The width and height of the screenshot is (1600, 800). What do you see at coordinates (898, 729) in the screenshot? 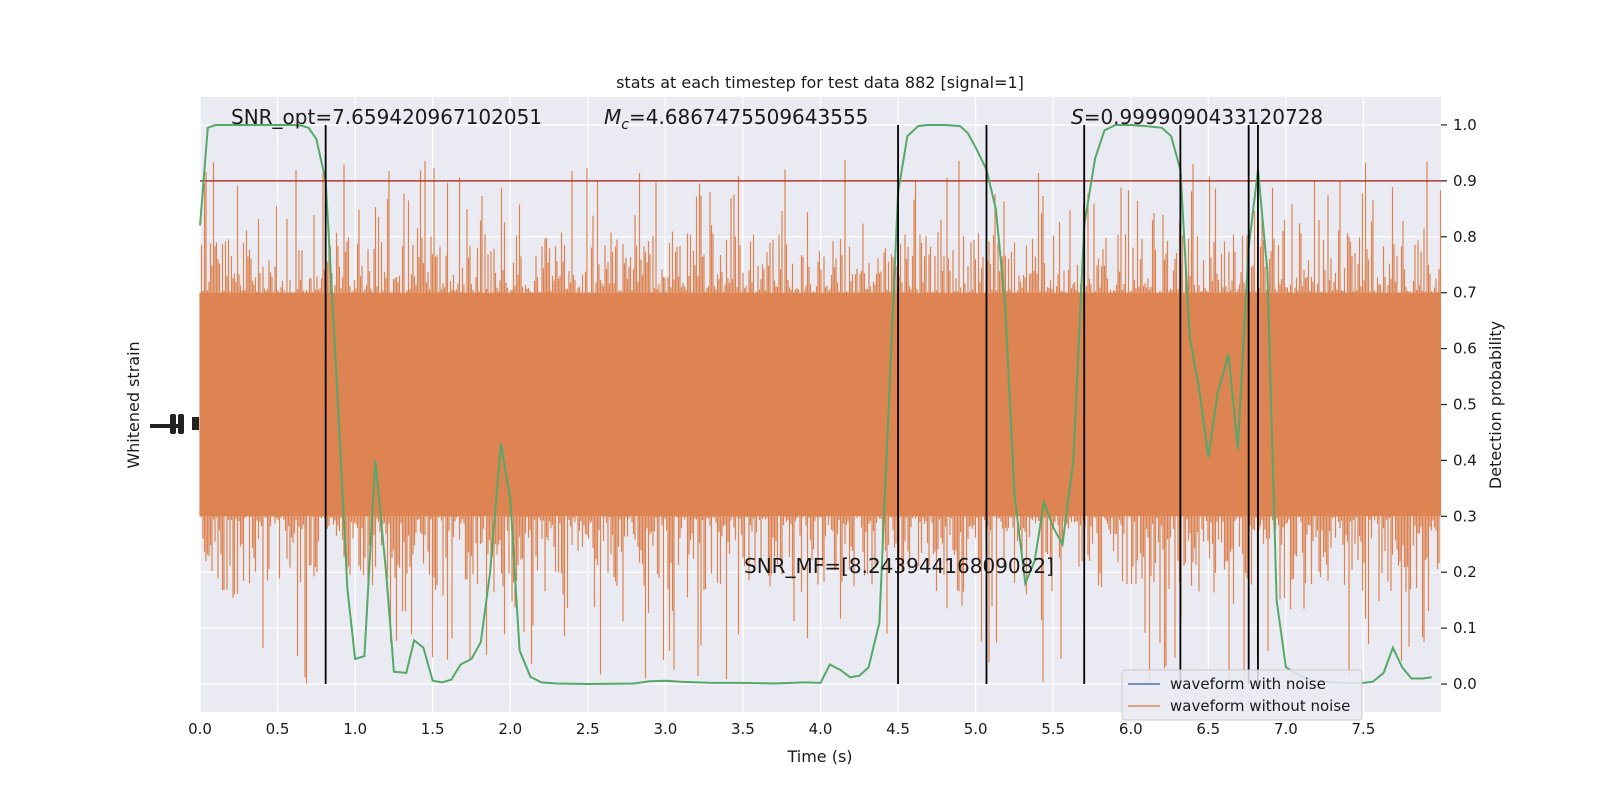
I see `x-tick-label: 4.5` at bounding box center [898, 729].